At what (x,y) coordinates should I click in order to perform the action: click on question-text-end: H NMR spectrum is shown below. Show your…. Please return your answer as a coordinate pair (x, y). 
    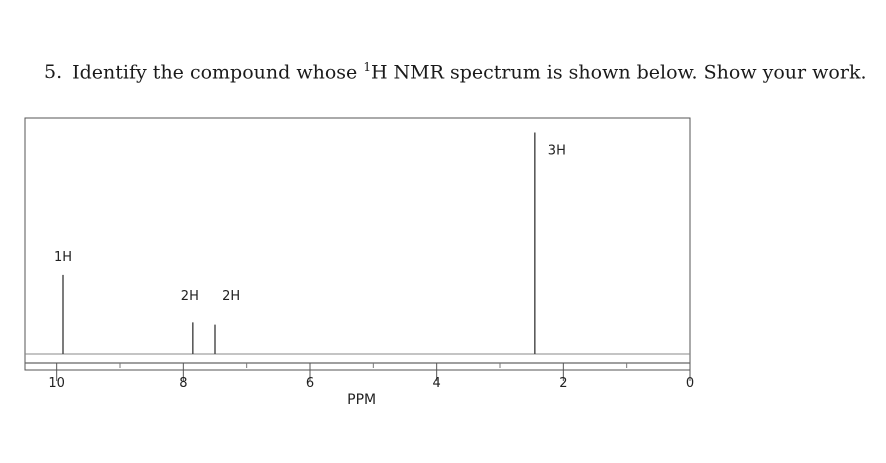
    Looking at the image, I should click on (618, 72).